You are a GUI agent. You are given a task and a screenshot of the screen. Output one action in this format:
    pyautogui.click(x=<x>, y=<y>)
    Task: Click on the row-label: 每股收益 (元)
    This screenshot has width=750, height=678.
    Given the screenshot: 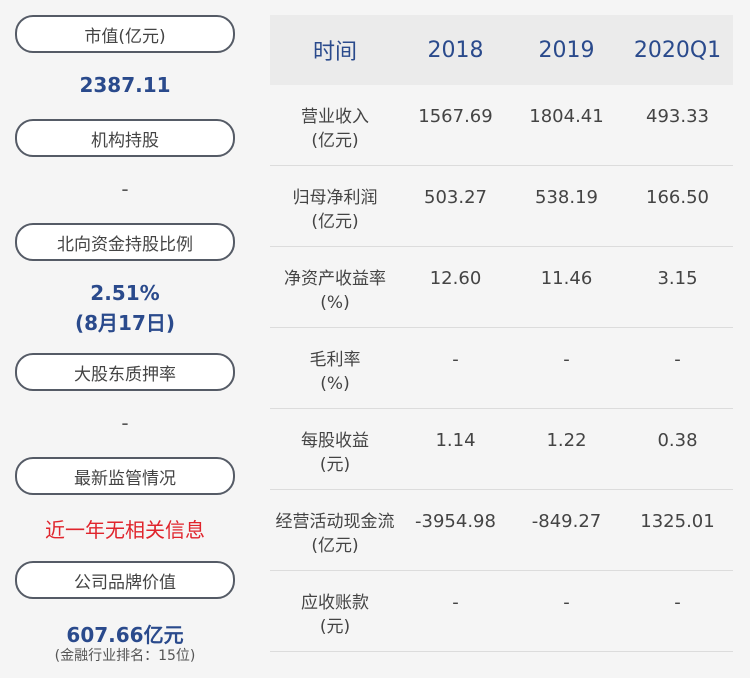 What is the action you would take?
    pyautogui.click(x=335, y=443)
    